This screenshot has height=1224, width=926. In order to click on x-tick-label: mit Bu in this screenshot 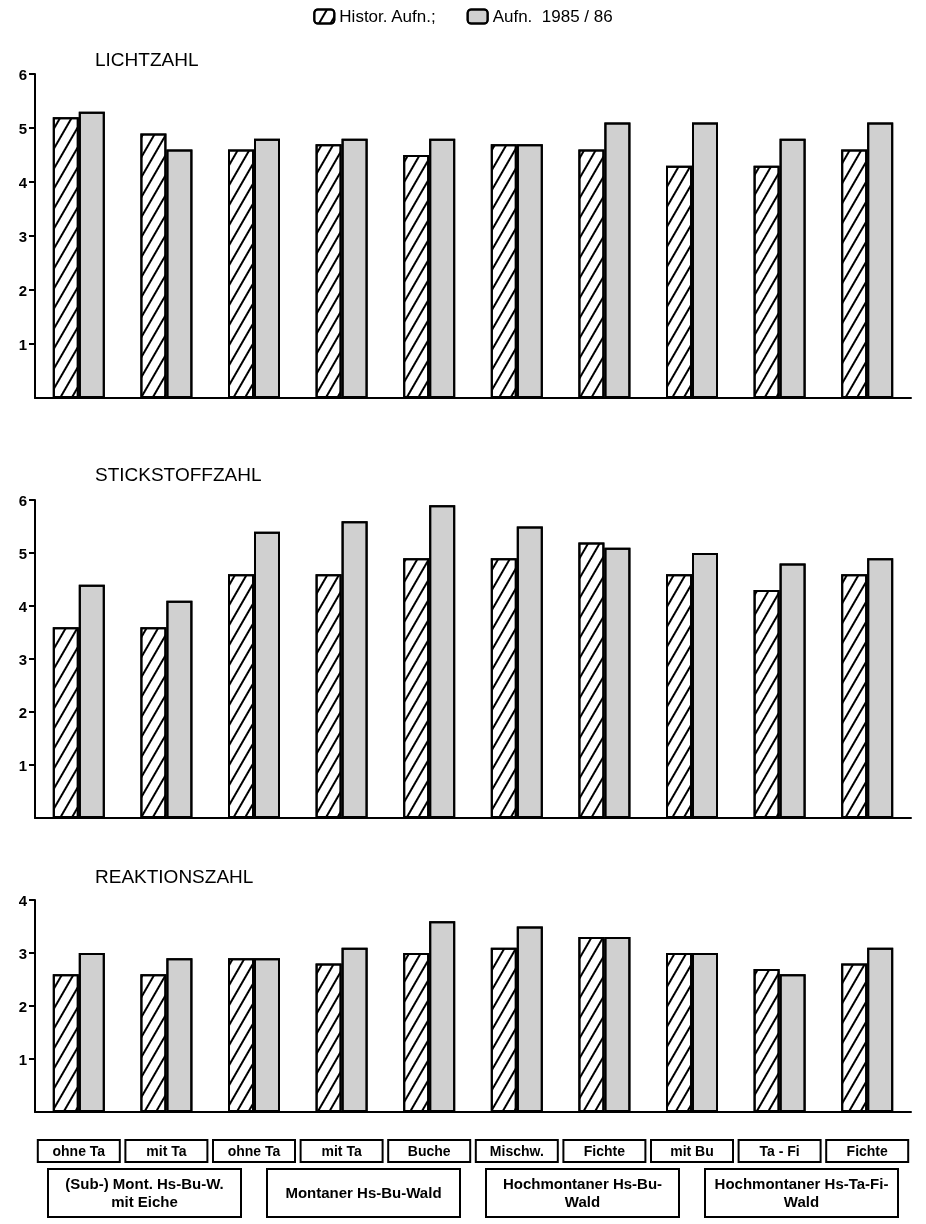, I will do `click(692, 1151)`.